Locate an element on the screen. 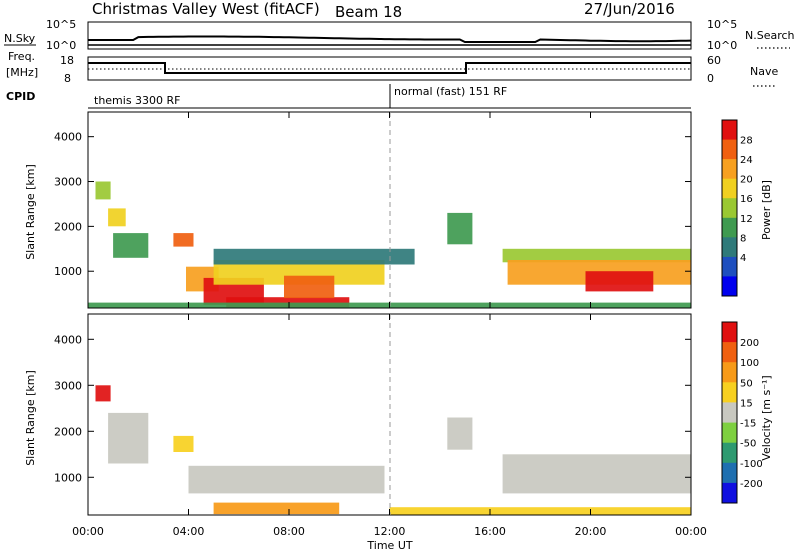  x-tick-label: 00:00 is located at coordinates (88, 531).